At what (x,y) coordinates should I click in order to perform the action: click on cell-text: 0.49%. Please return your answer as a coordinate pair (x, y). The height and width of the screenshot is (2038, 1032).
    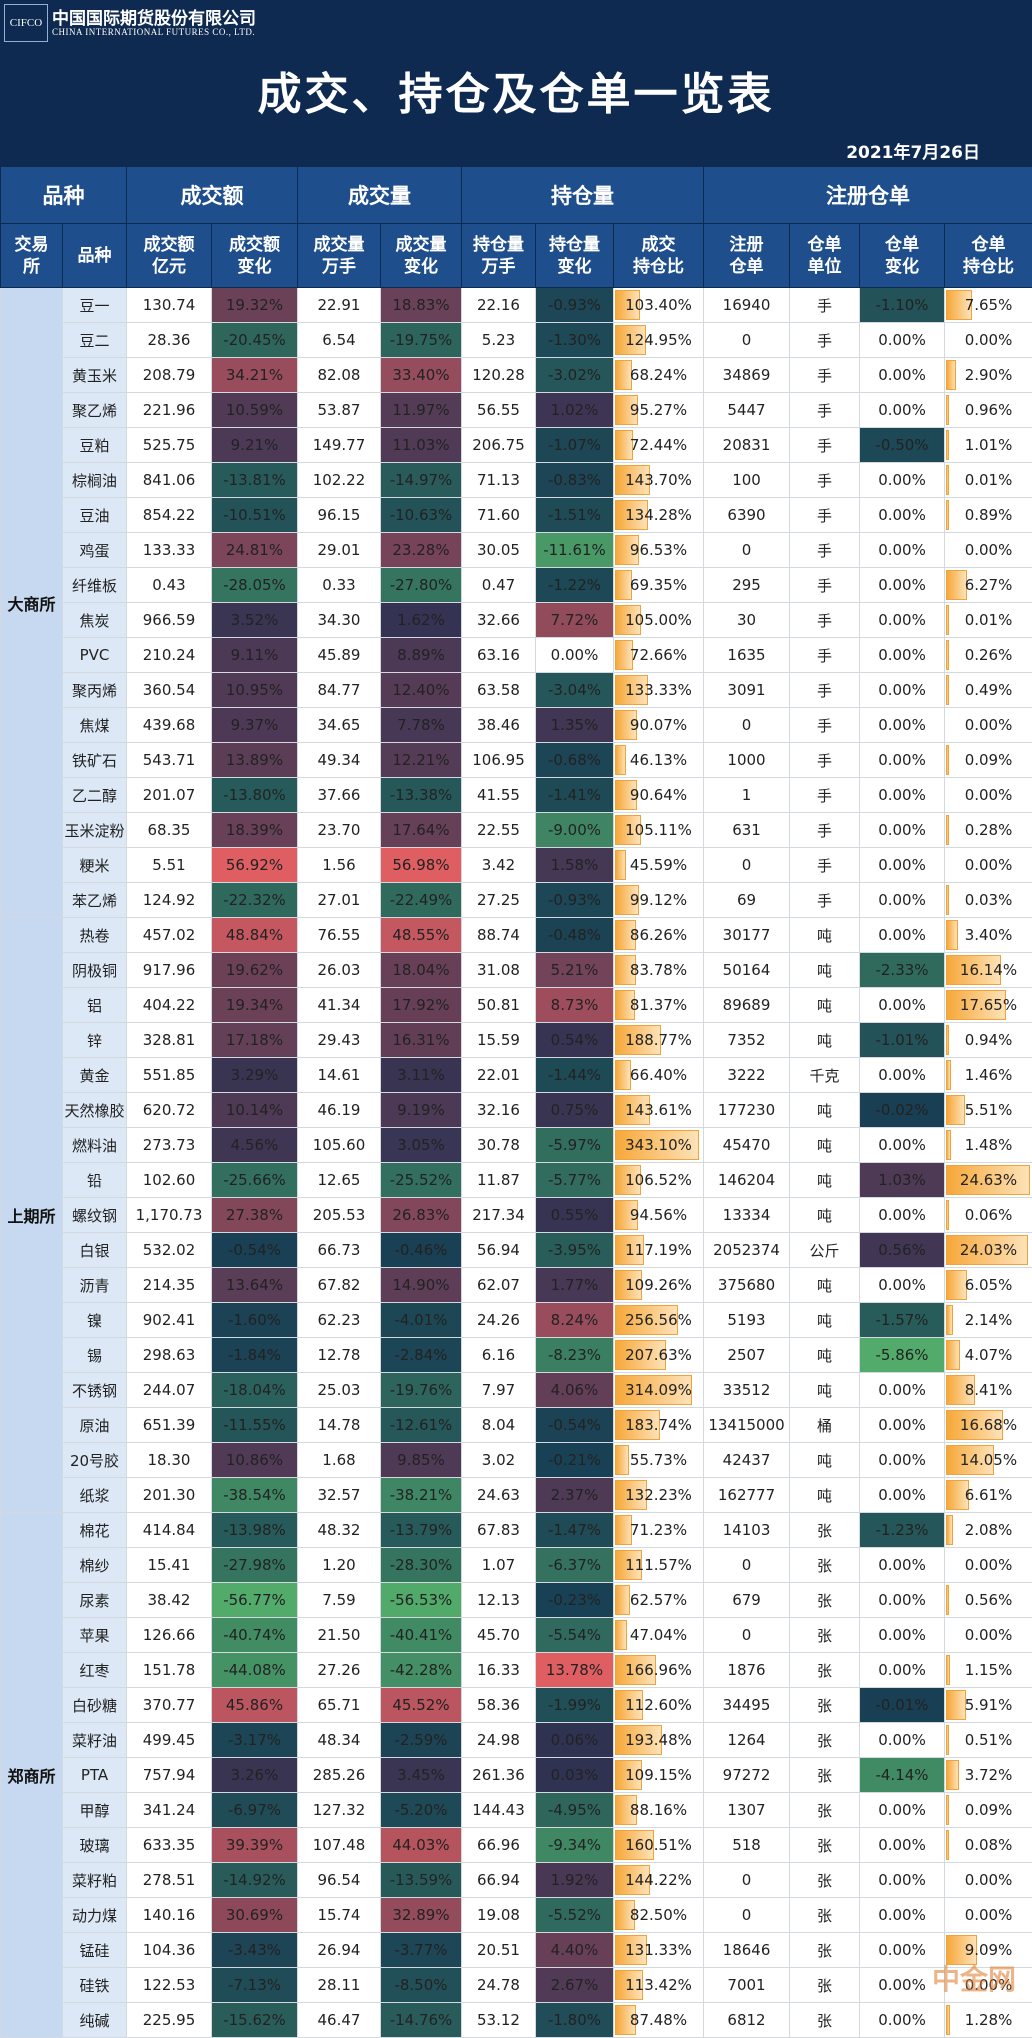
    Looking at the image, I should click on (988, 690).